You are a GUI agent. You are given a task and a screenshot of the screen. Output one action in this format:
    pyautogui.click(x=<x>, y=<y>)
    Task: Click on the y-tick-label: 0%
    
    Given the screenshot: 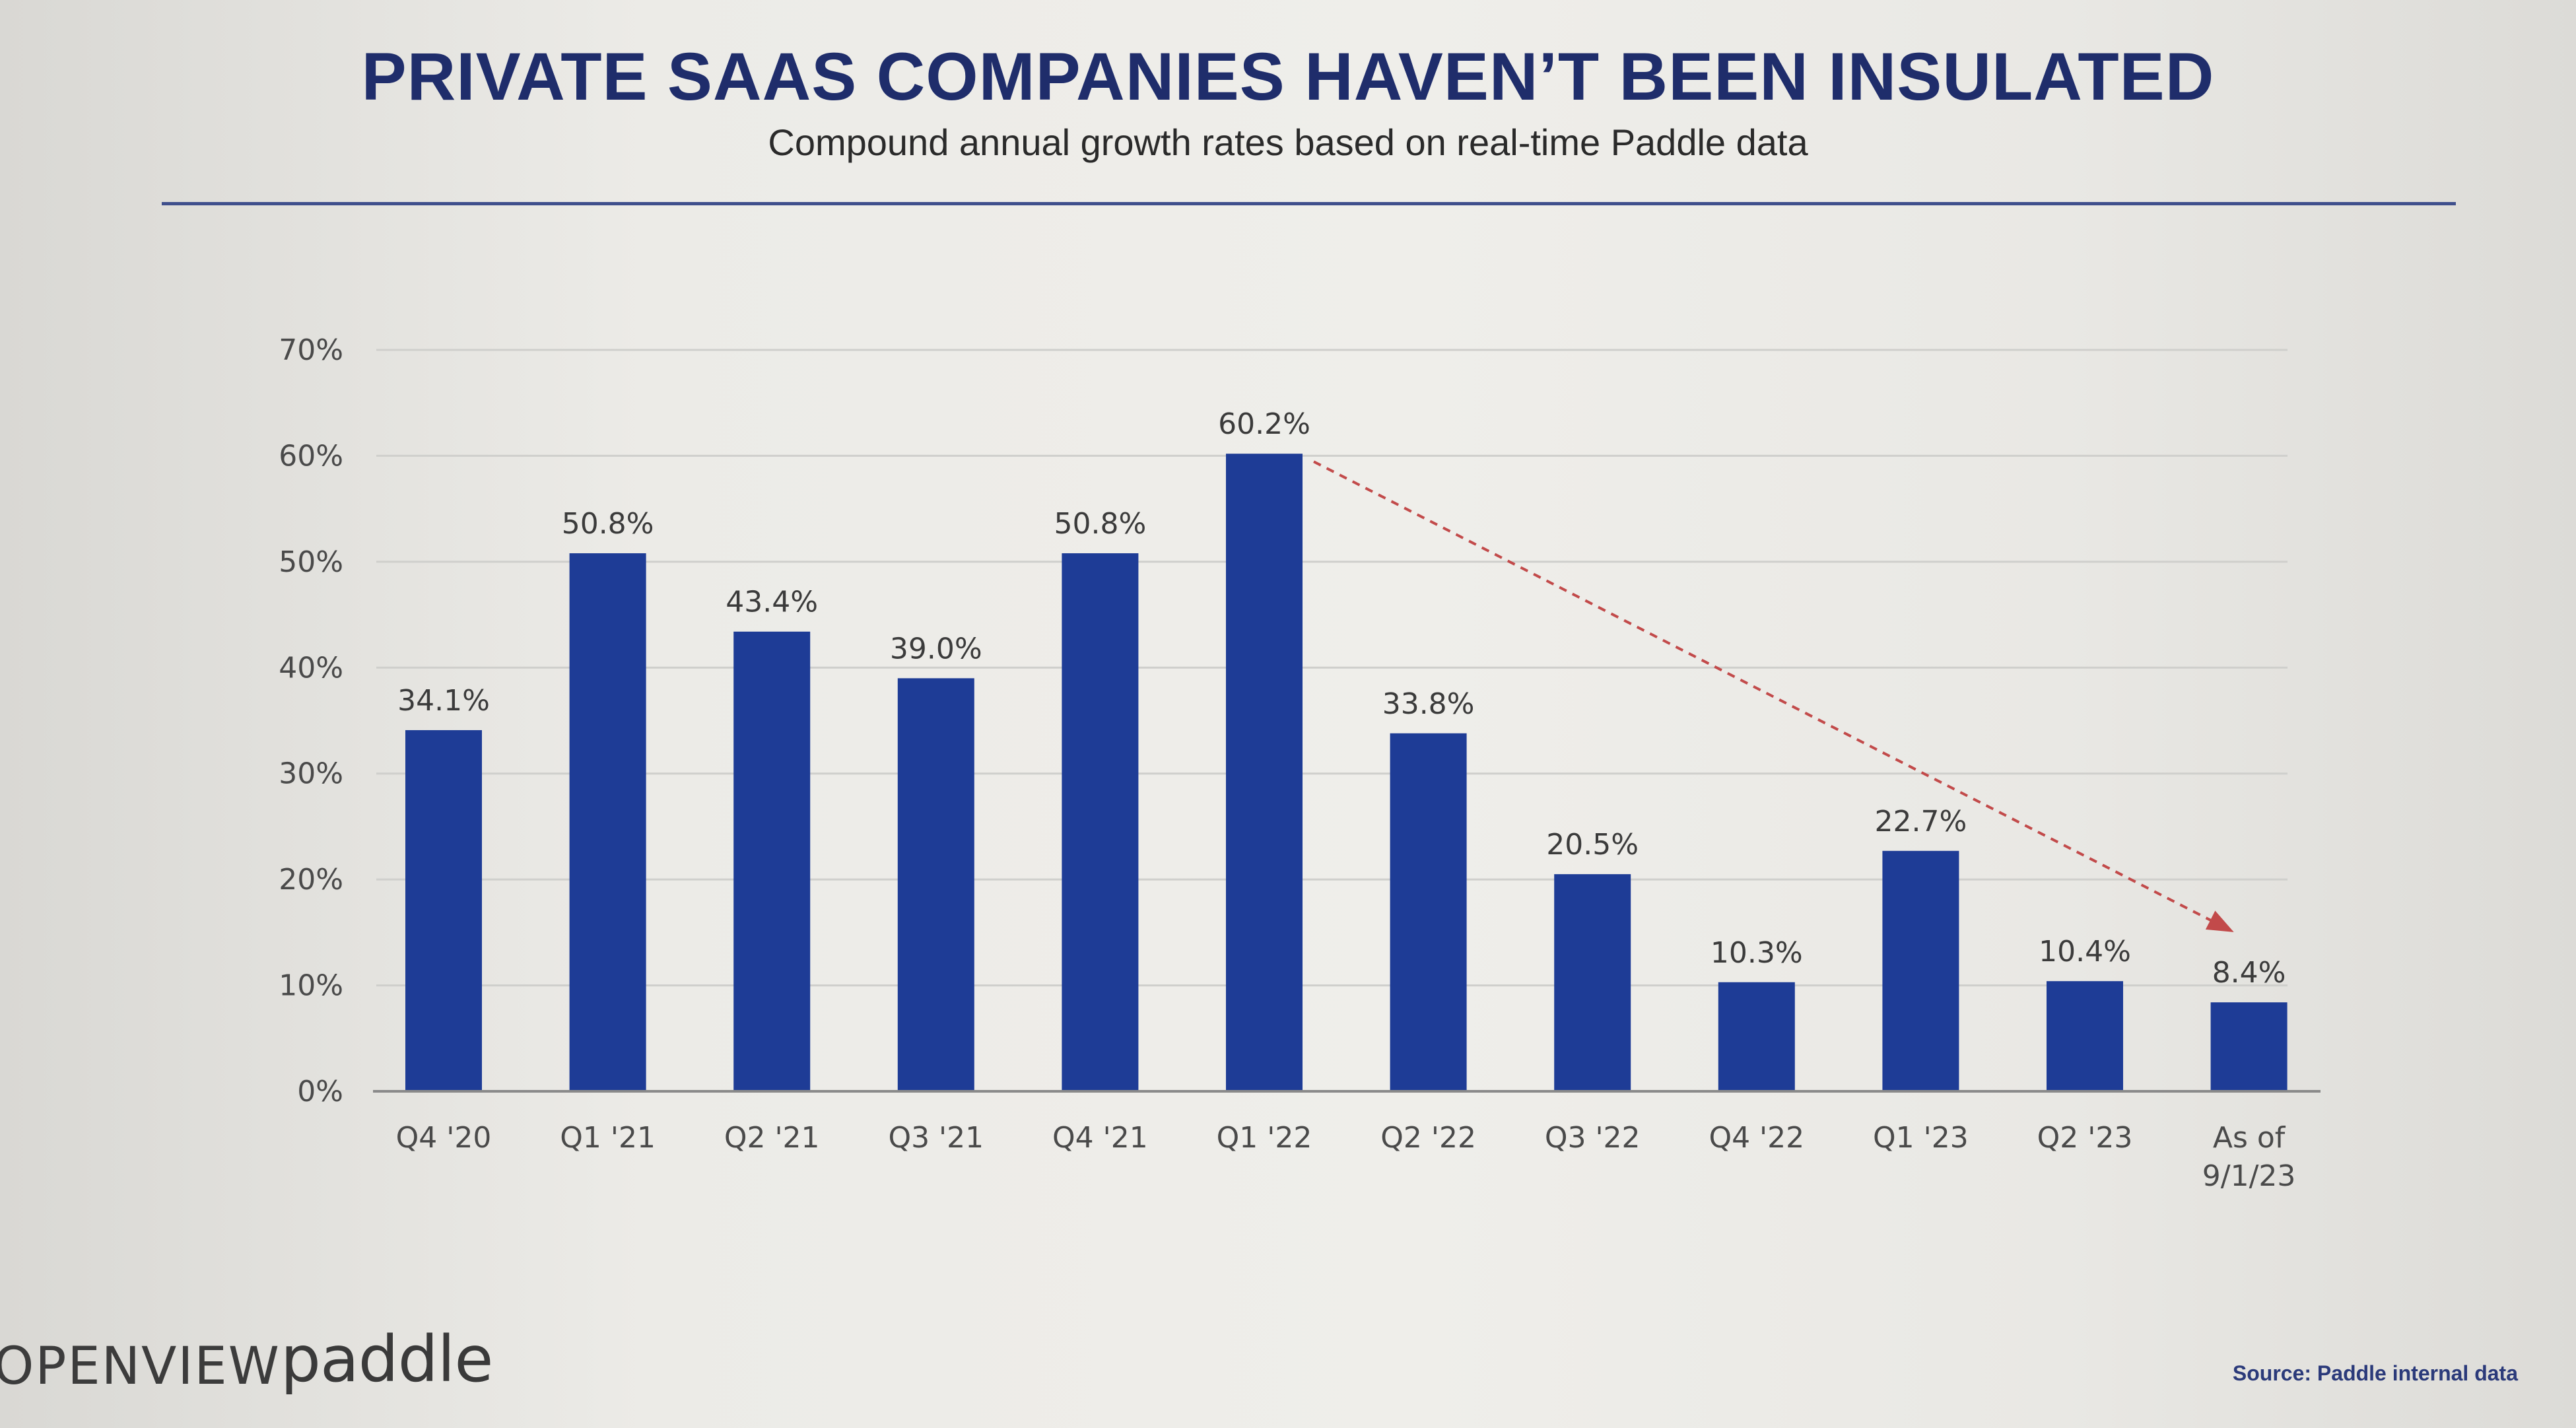 What is the action you would take?
    pyautogui.click(x=320, y=1091)
    